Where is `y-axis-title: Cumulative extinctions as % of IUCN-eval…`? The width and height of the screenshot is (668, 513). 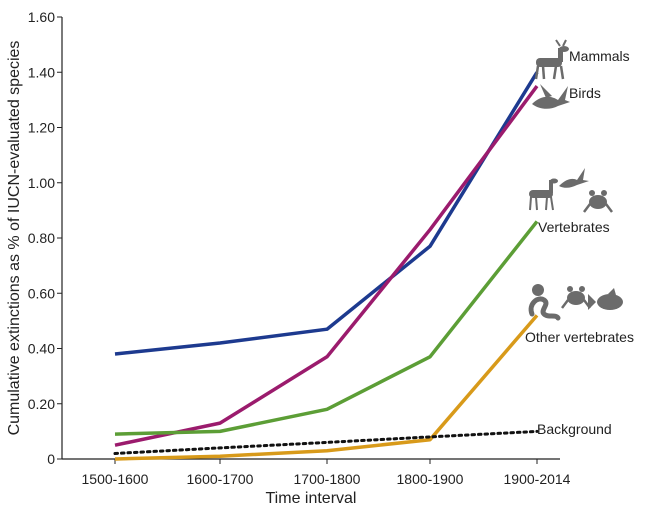
y-axis-title: Cumulative extinctions as % of IUCN-eval… is located at coordinates (14, 238).